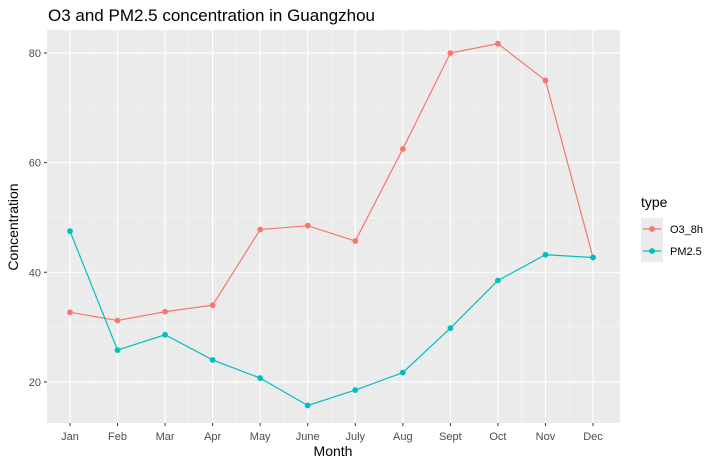 The image size is (722, 467). I want to click on legend-label-pm2-5: PM2.5, so click(686, 252).